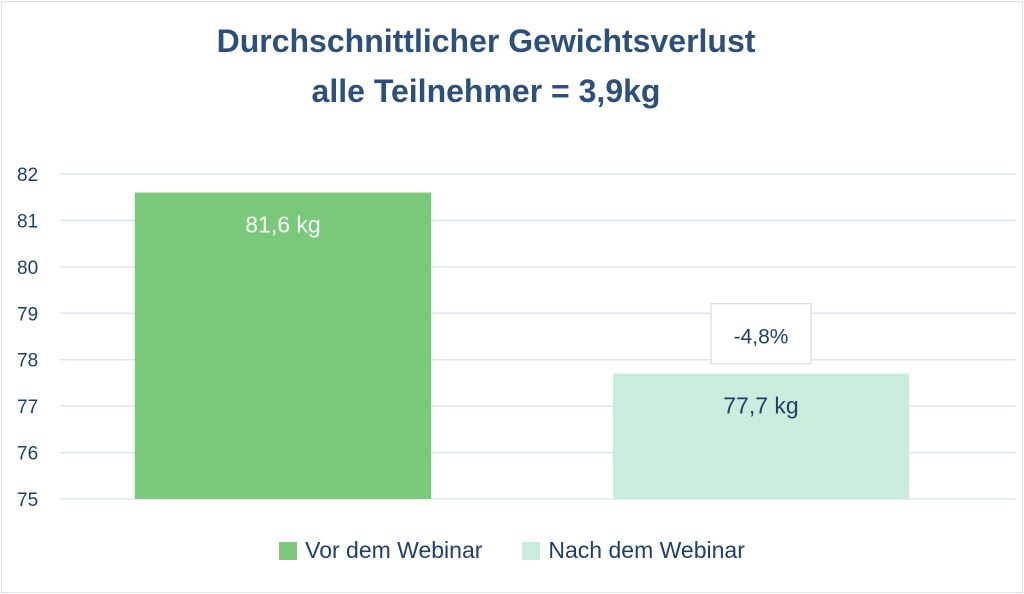 This screenshot has width=1024, height=594. I want to click on annotation-box, so click(761, 333).